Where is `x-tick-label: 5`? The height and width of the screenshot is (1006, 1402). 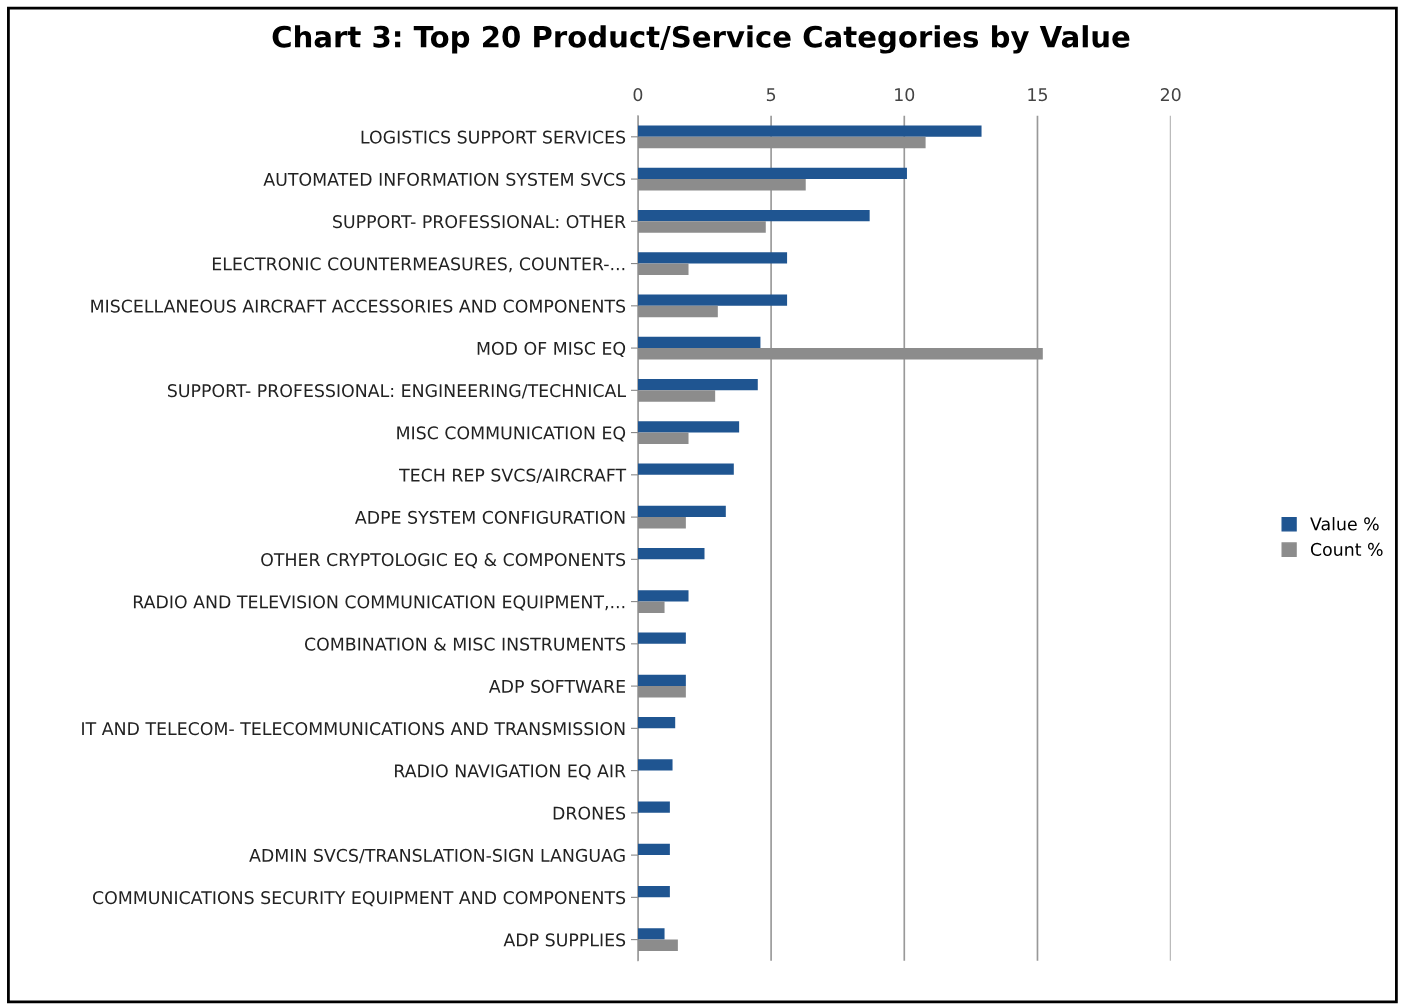 x-tick-label: 5 is located at coordinates (771, 95).